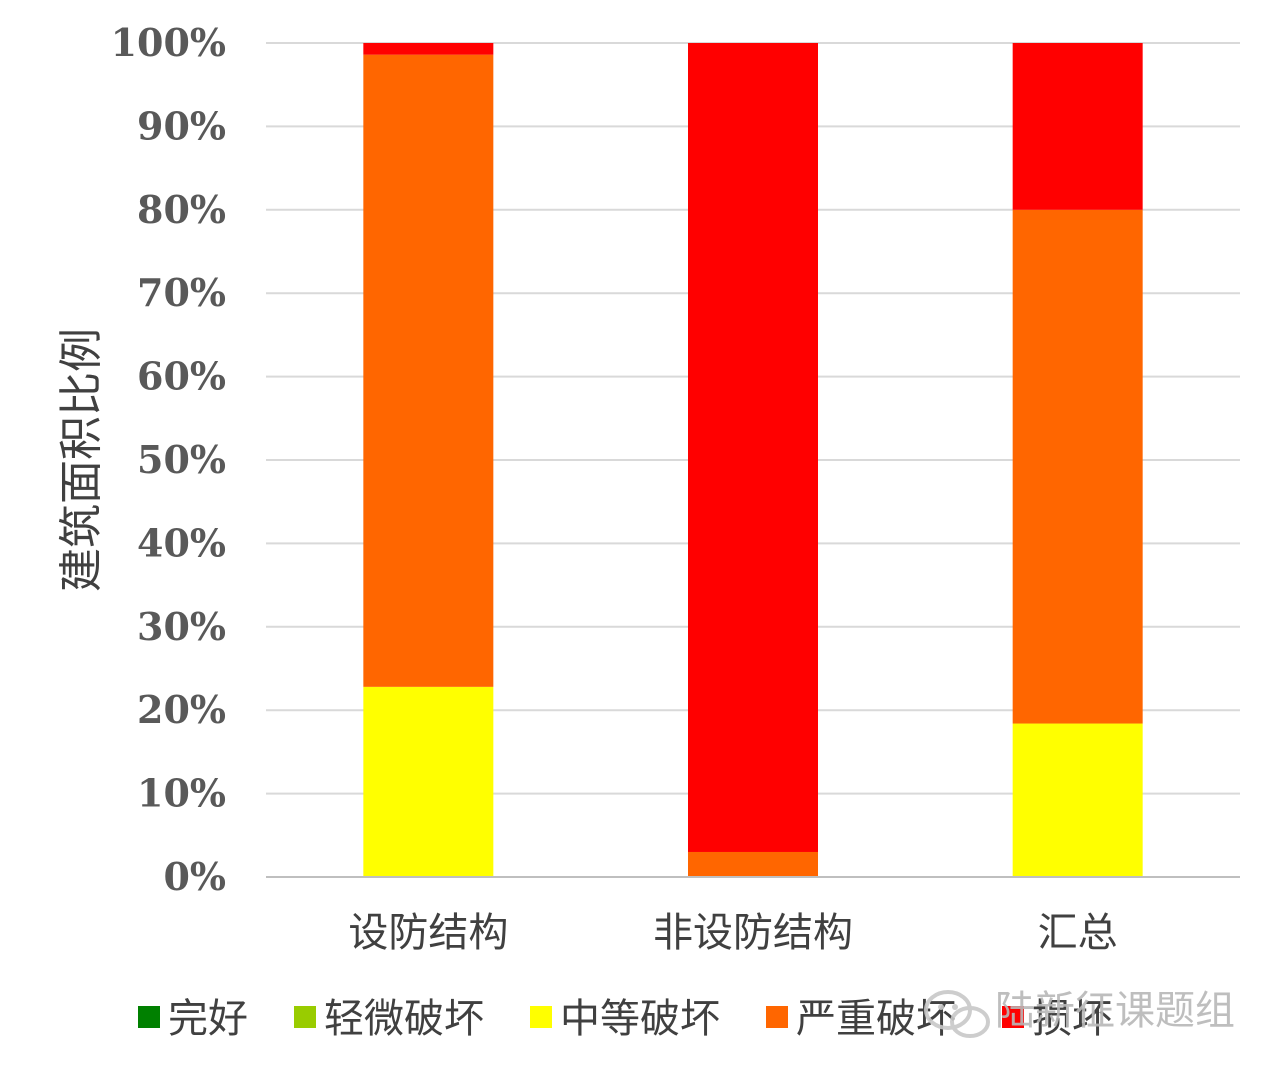 This screenshot has width=1280, height=1074. I want to click on y-axis-ticks: 0% 10% 20% 30% 40% 50% 60% 70% 80% 90% 100%, so click(168, 459).